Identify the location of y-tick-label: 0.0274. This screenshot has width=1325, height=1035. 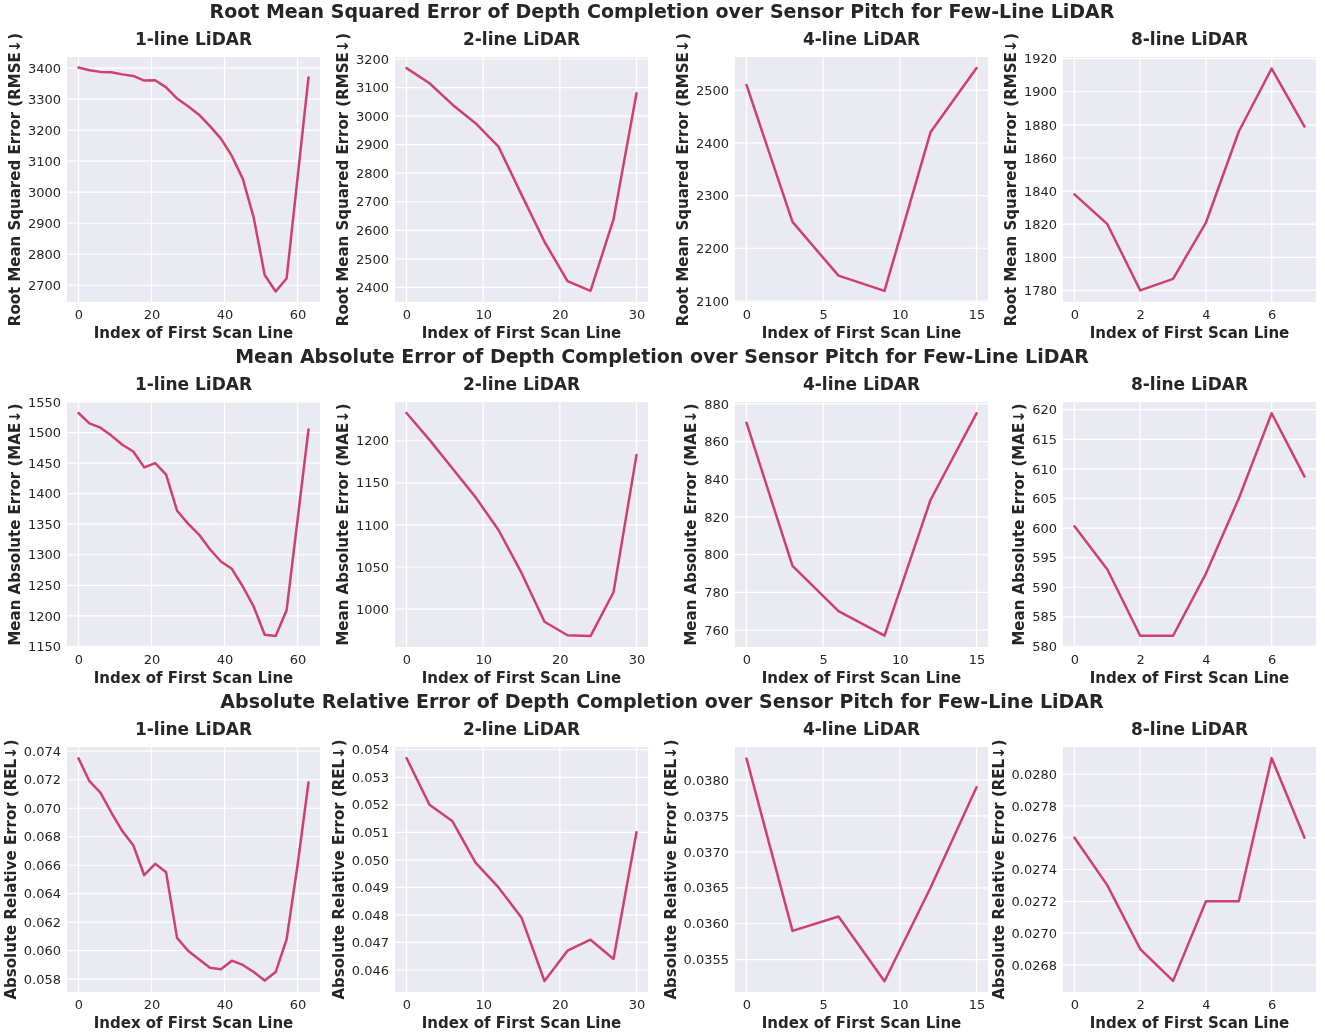
(1034, 870).